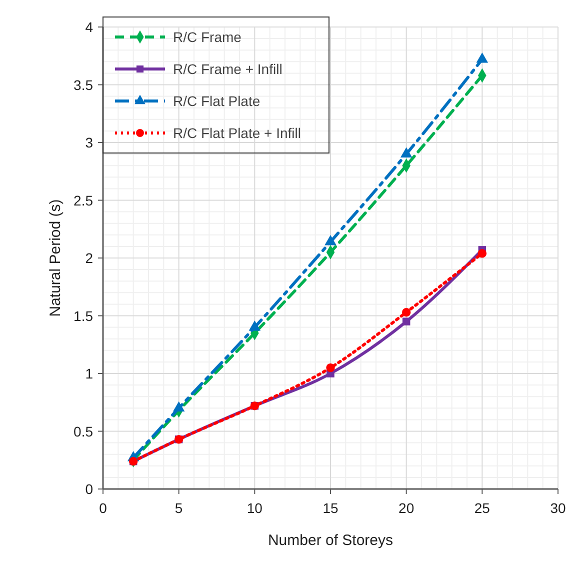 Image resolution: width=582 pixels, height=575 pixels. Describe the element at coordinates (84, 316) in the screenshot. I see `y-tick-label: 1.5` at that location.